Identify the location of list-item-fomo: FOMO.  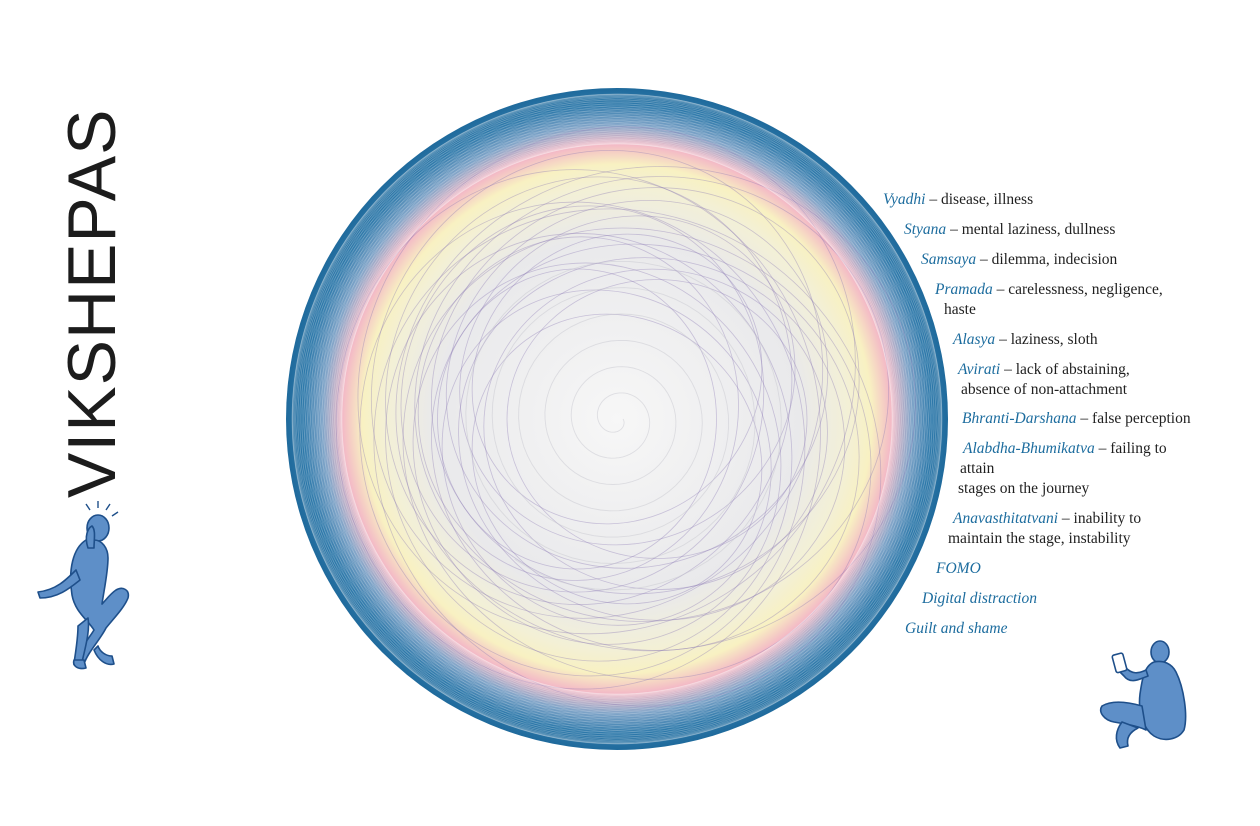
(958, 568).